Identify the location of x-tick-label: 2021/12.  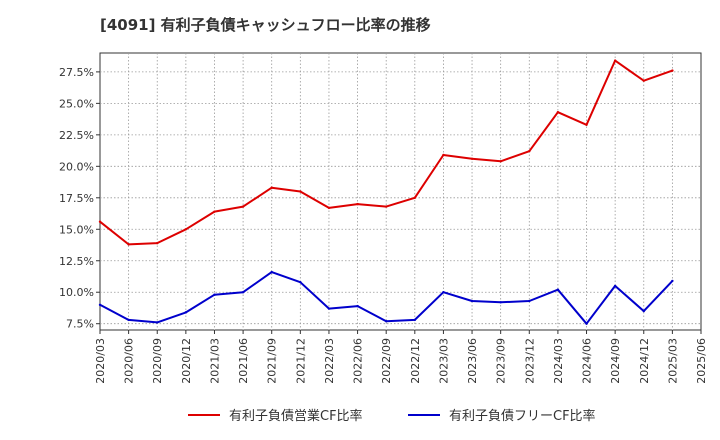
(300, 361).